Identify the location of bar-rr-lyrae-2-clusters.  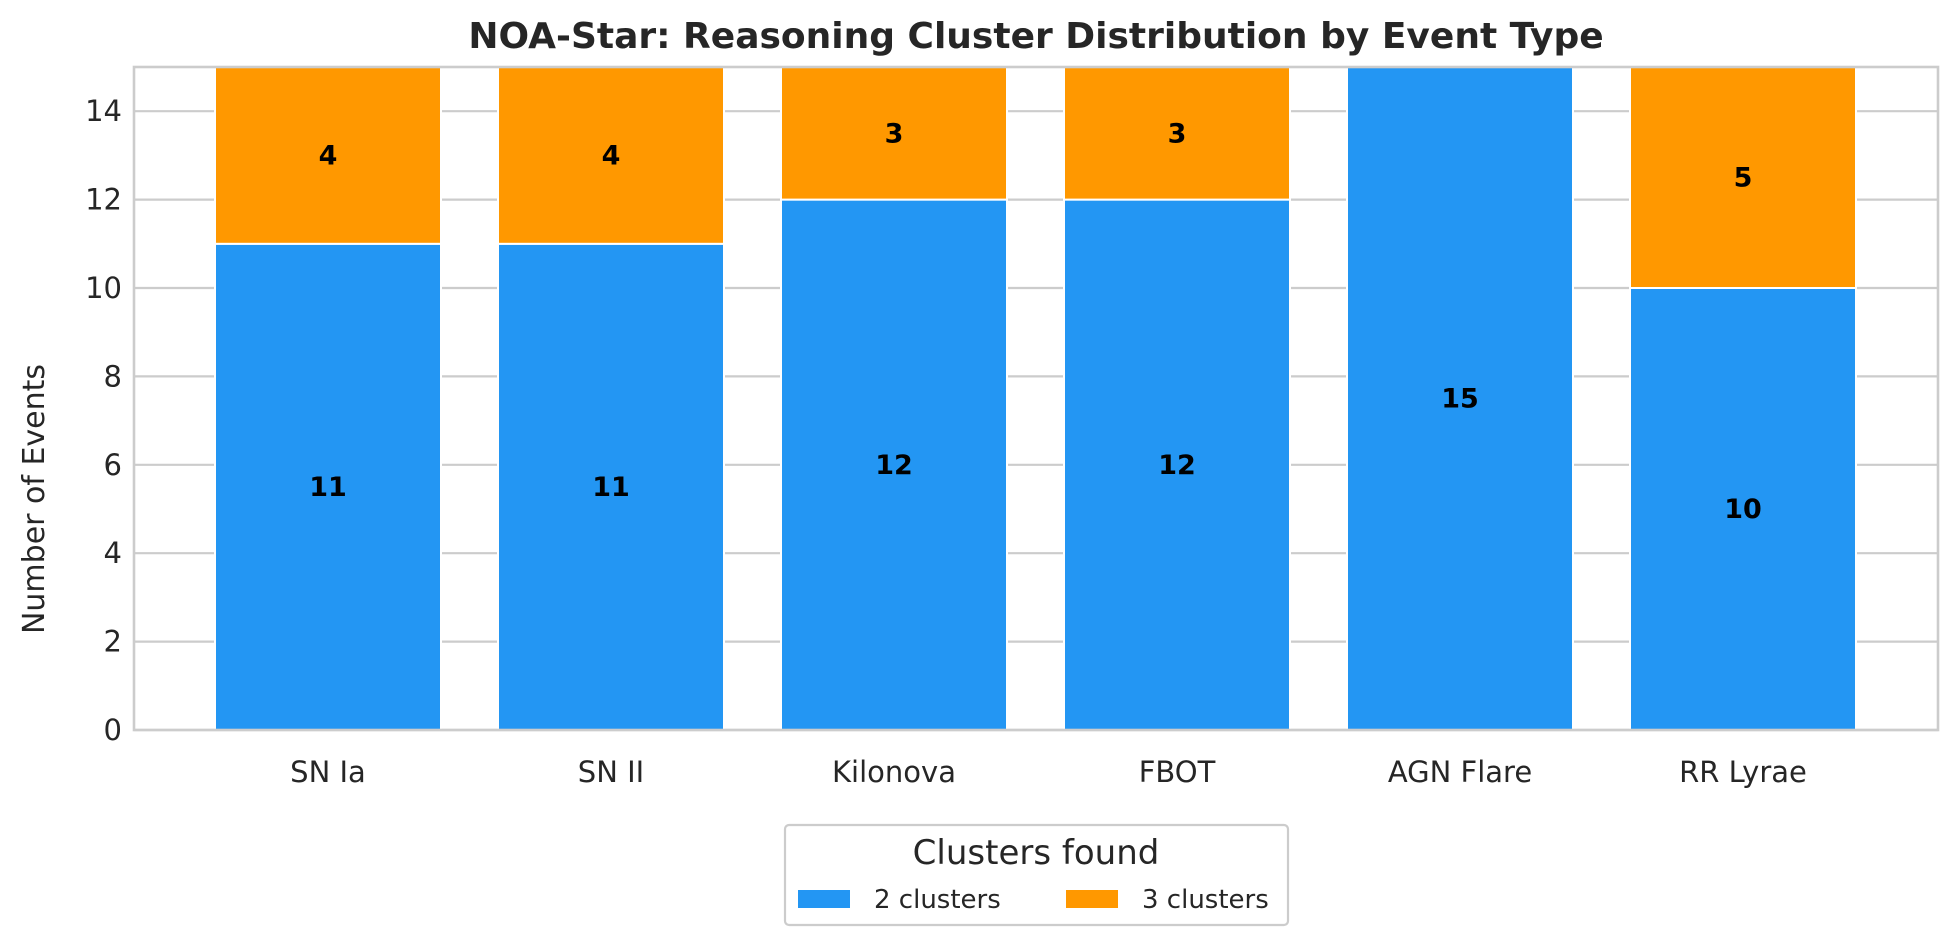
(1743, 509).